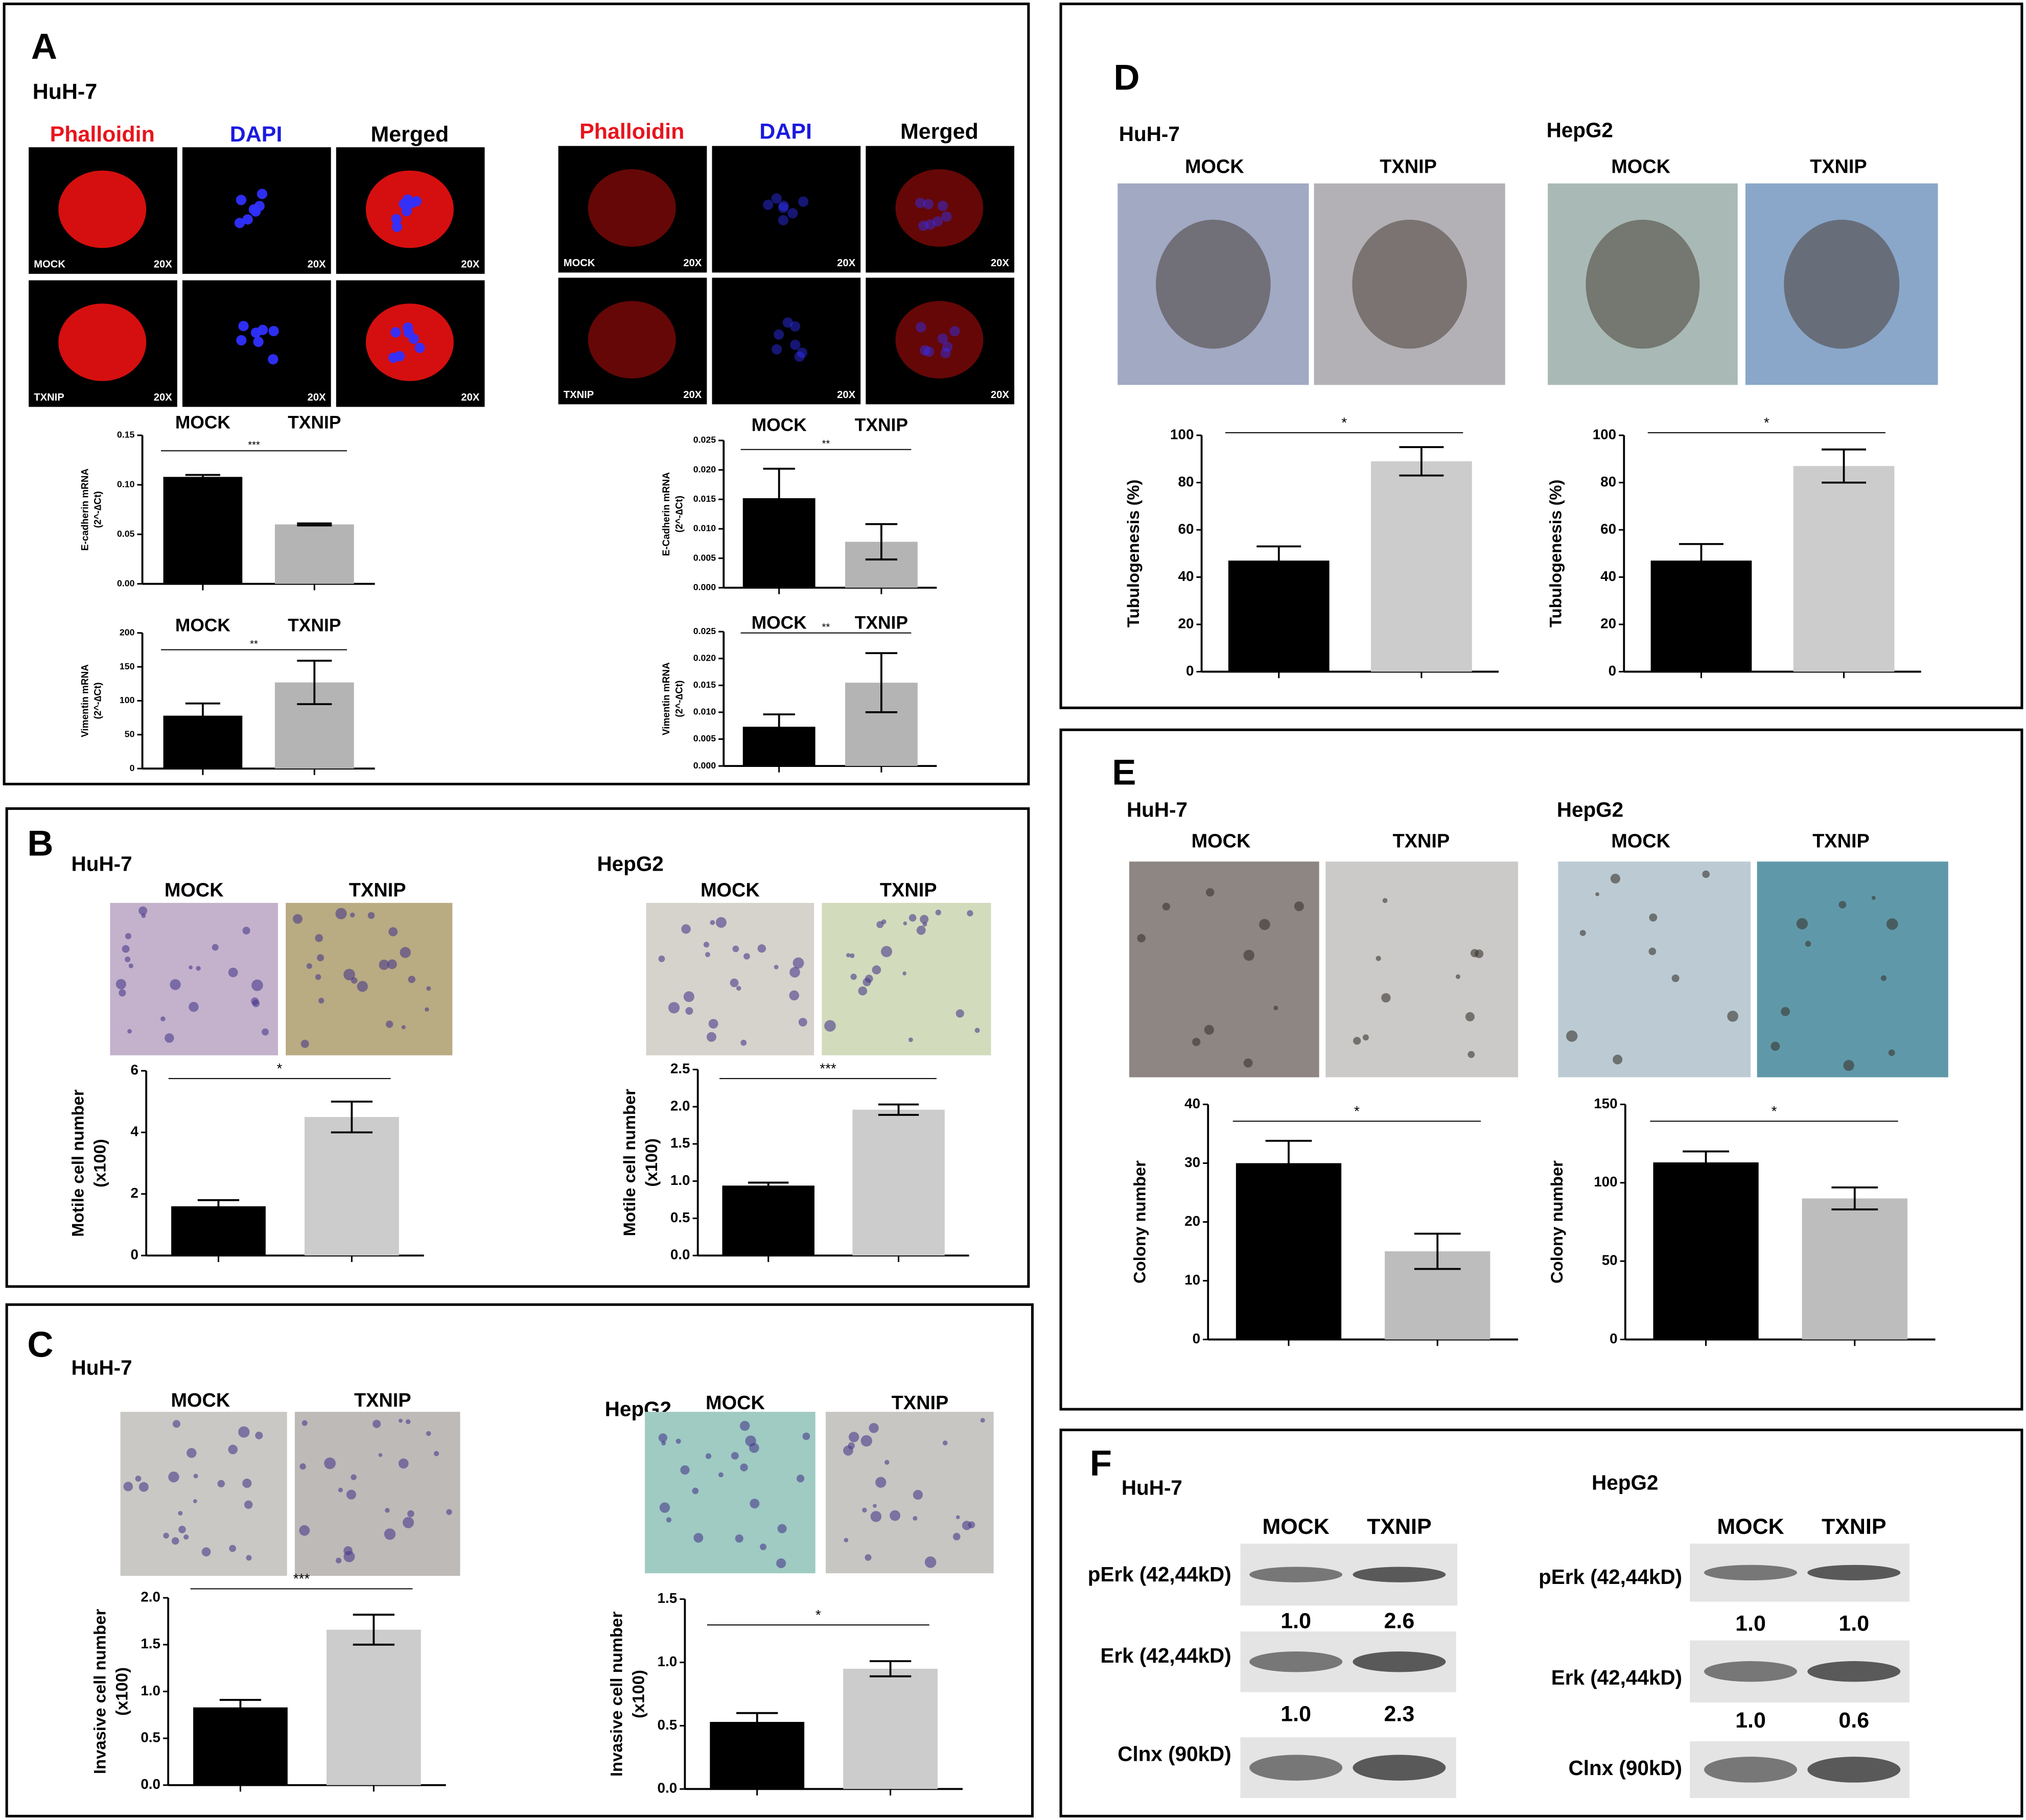 This screenshot has height=1820, width=2026. I want to click on y-tick-label: 1.5, so click(668, 1598).